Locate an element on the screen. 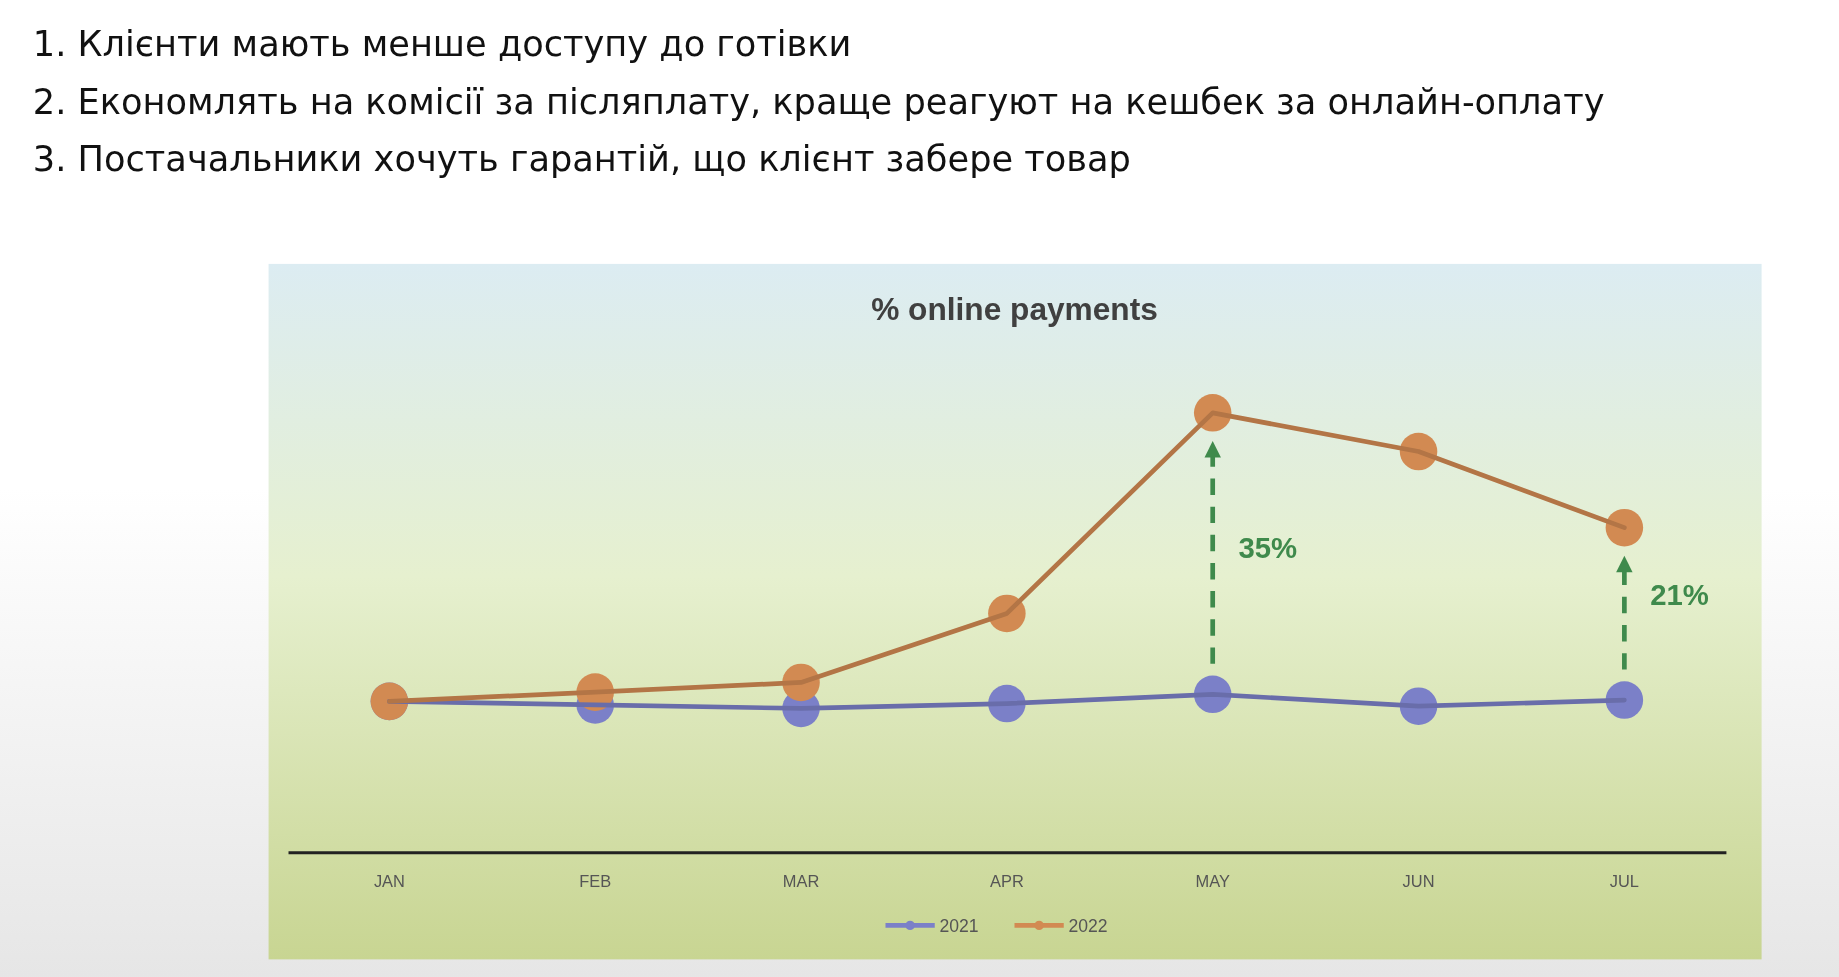 This screenshot has height=977, width=1839. x-tick-label: APR is located at coordinates (1007, 880).